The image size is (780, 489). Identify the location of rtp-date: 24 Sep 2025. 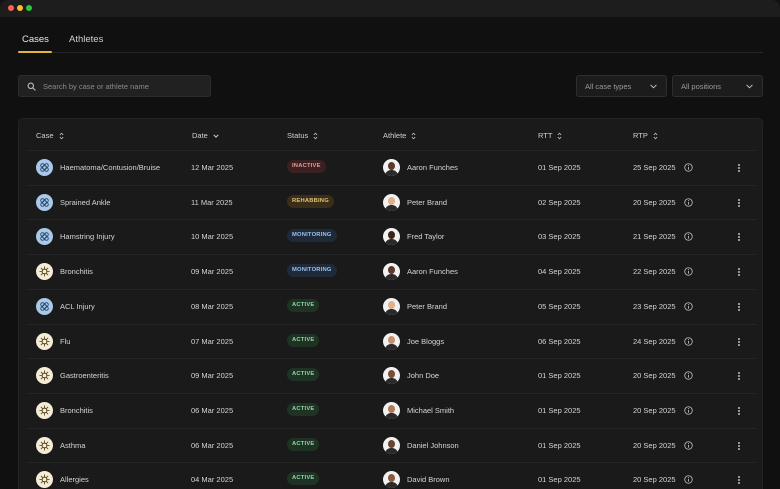
(654, 341).